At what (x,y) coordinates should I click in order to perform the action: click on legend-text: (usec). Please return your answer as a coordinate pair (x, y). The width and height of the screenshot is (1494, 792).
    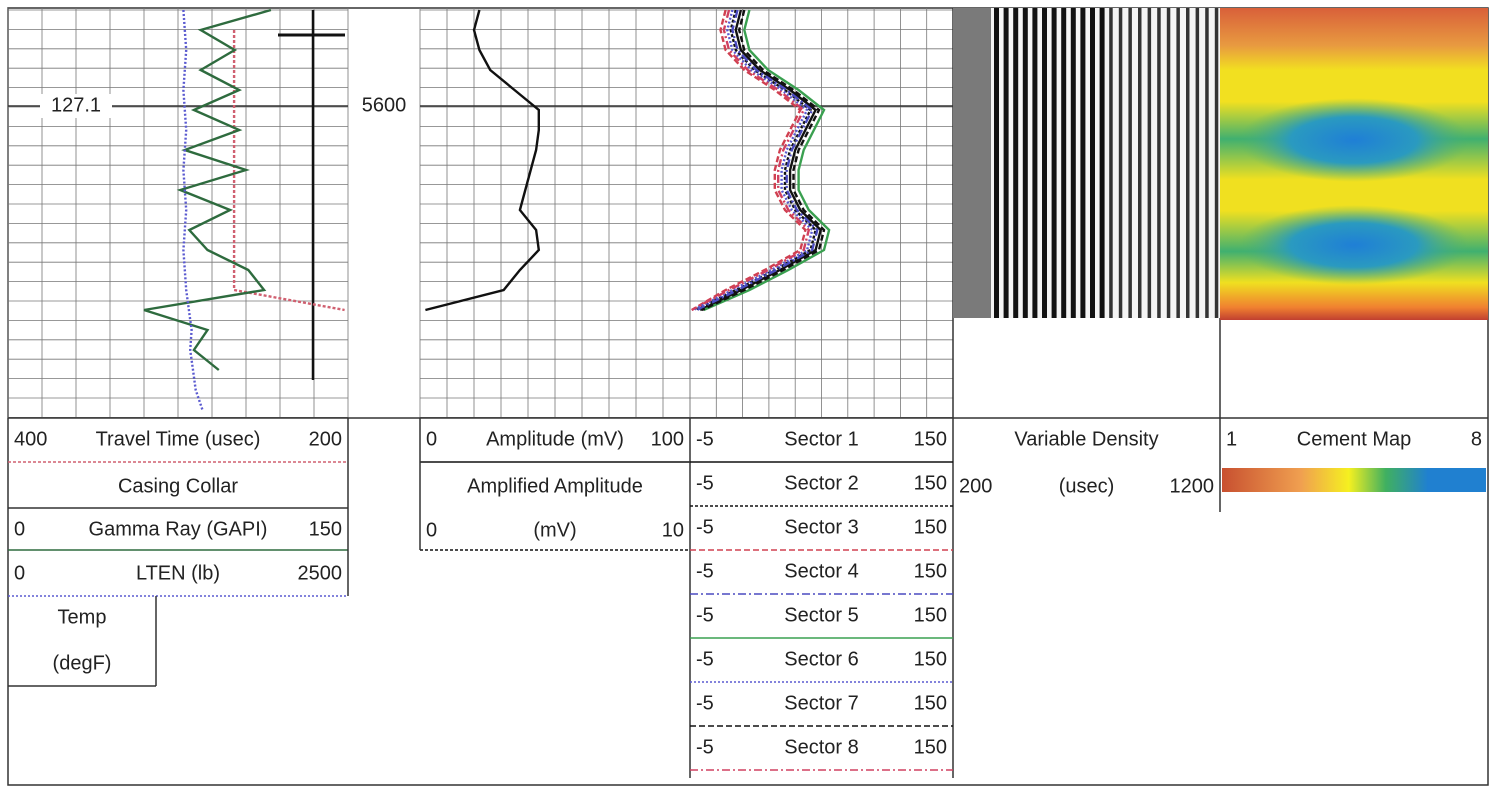
    Looking at the image, I should click on (1087, 486).